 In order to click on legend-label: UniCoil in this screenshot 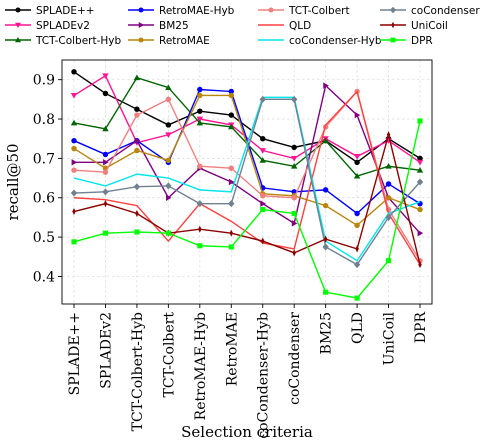, I will do `click(429, 26)`.